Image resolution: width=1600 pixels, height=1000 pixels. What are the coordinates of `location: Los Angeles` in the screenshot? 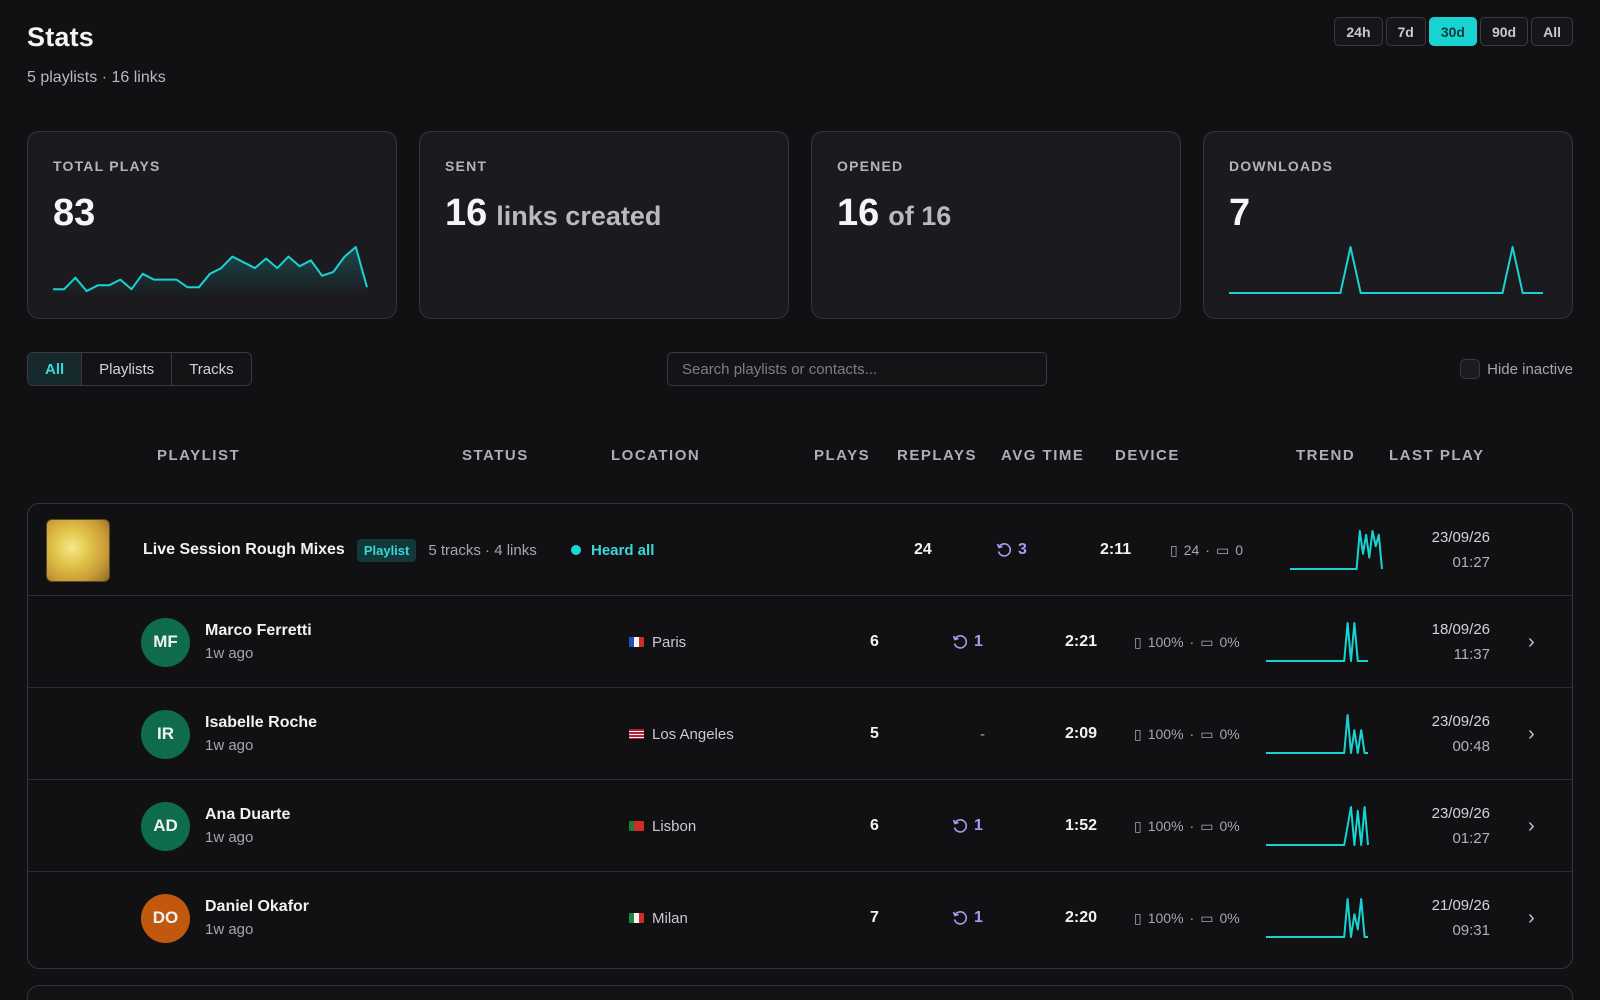 It's located at (681, 734).